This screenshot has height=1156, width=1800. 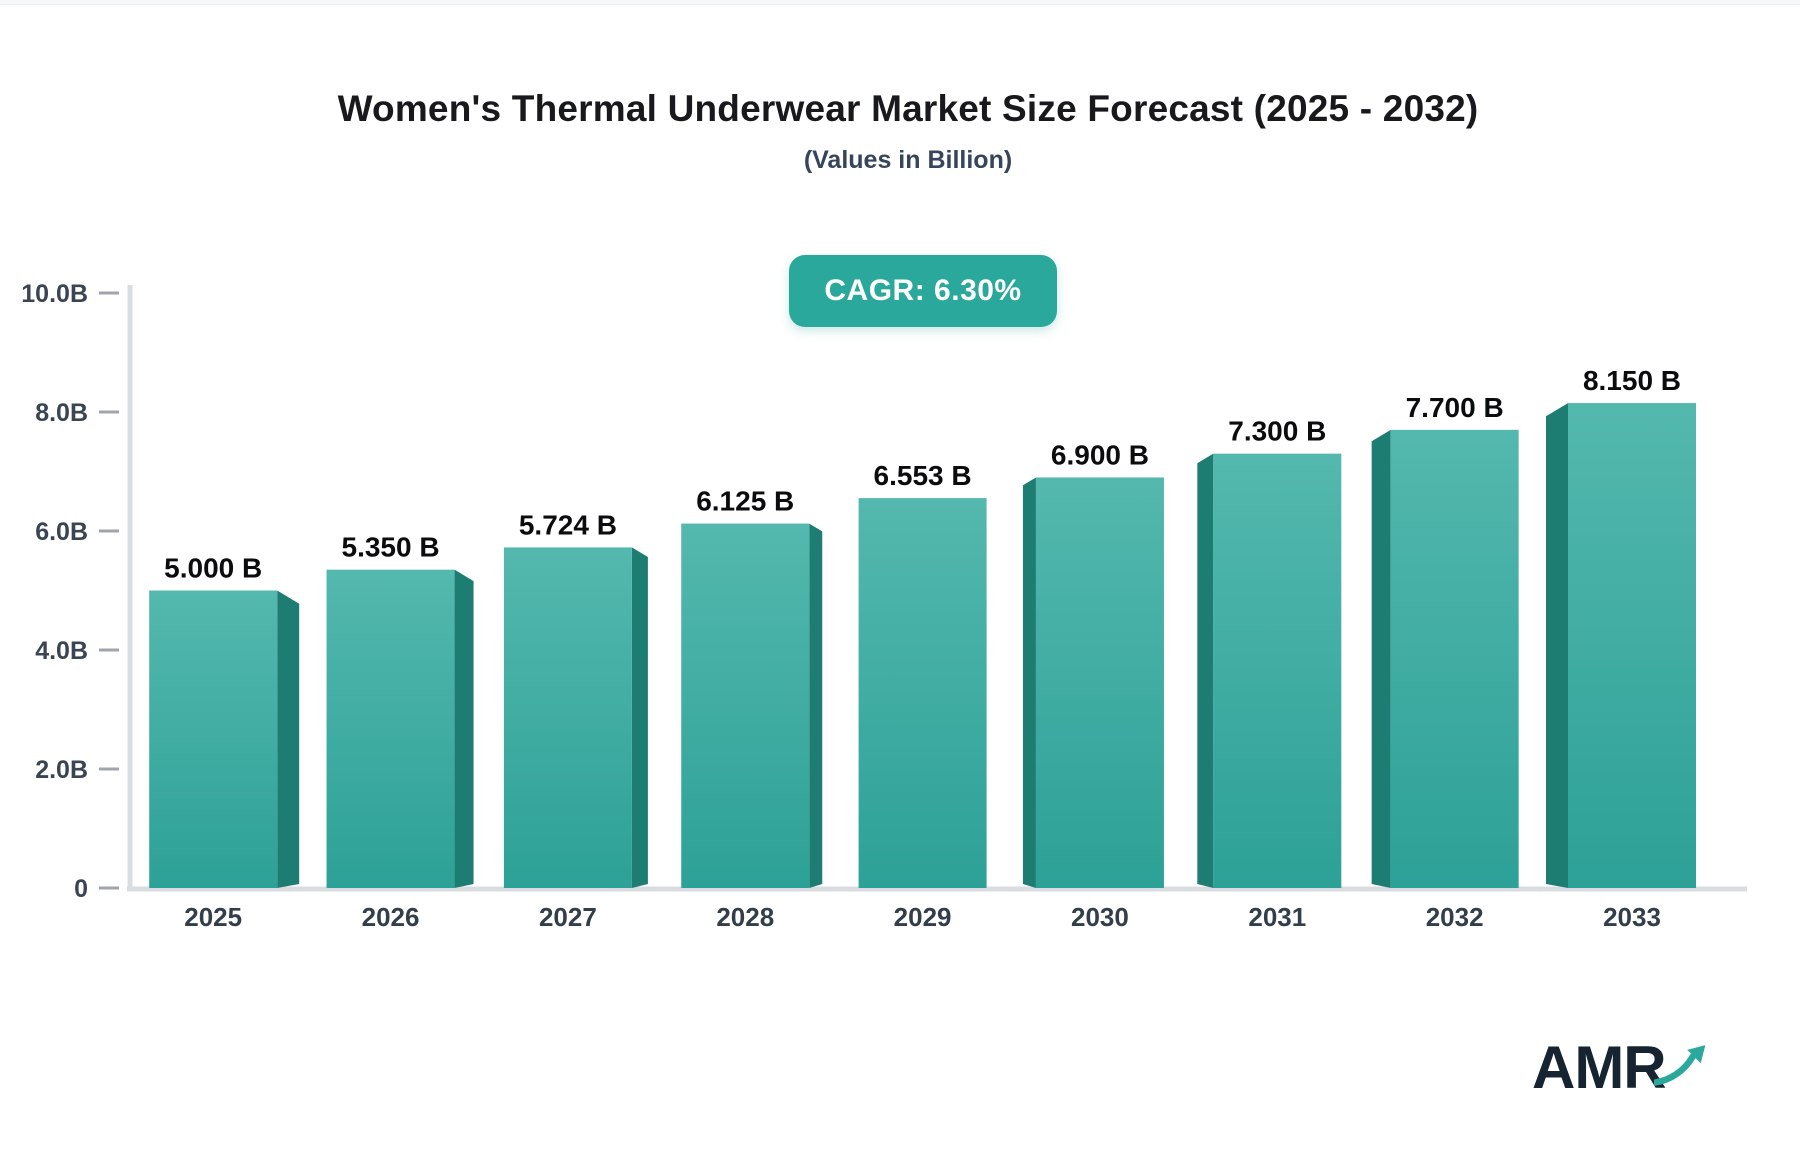 I want to click on bar-side-face-2026, so click(x=464, y=728).